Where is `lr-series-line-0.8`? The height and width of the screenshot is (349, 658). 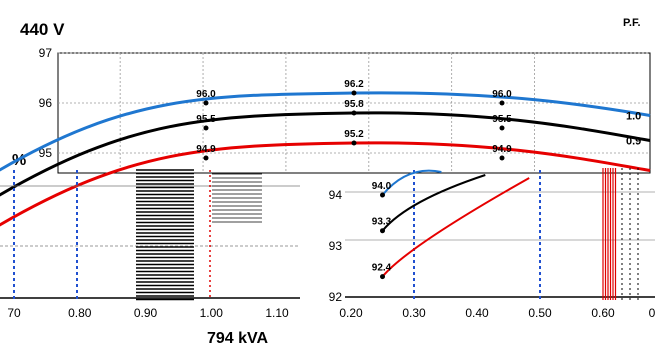
lr-series-line-0.8 is located at coordinates (455, 227).